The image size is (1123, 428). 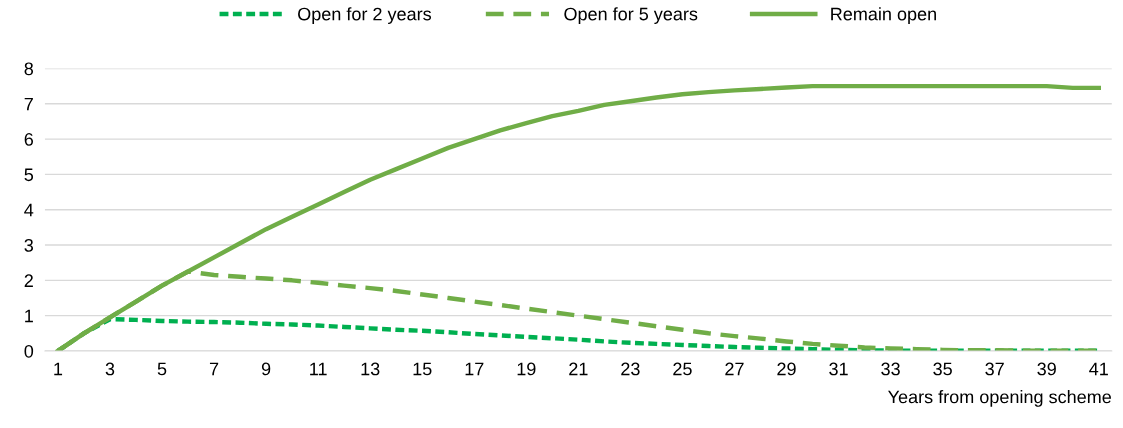 What do you see at coordinates (1046, 369) in the screenshot?
I see `x-tick-label: 39` at bounding box center [1046, 369].